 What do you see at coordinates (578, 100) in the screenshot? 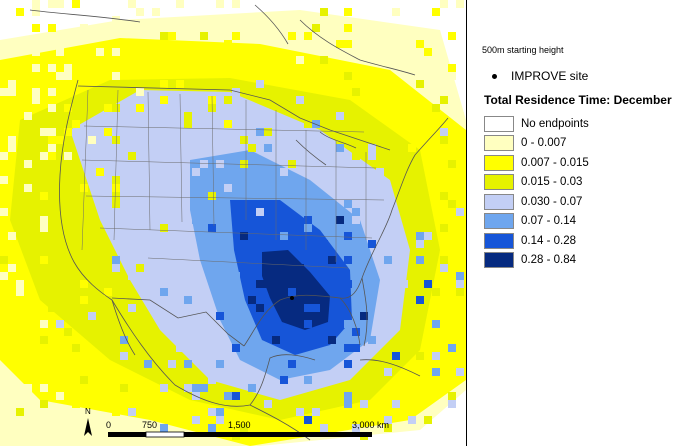
I see `legend-title: Total Residence Time: December` at bounding box center [578, 100].